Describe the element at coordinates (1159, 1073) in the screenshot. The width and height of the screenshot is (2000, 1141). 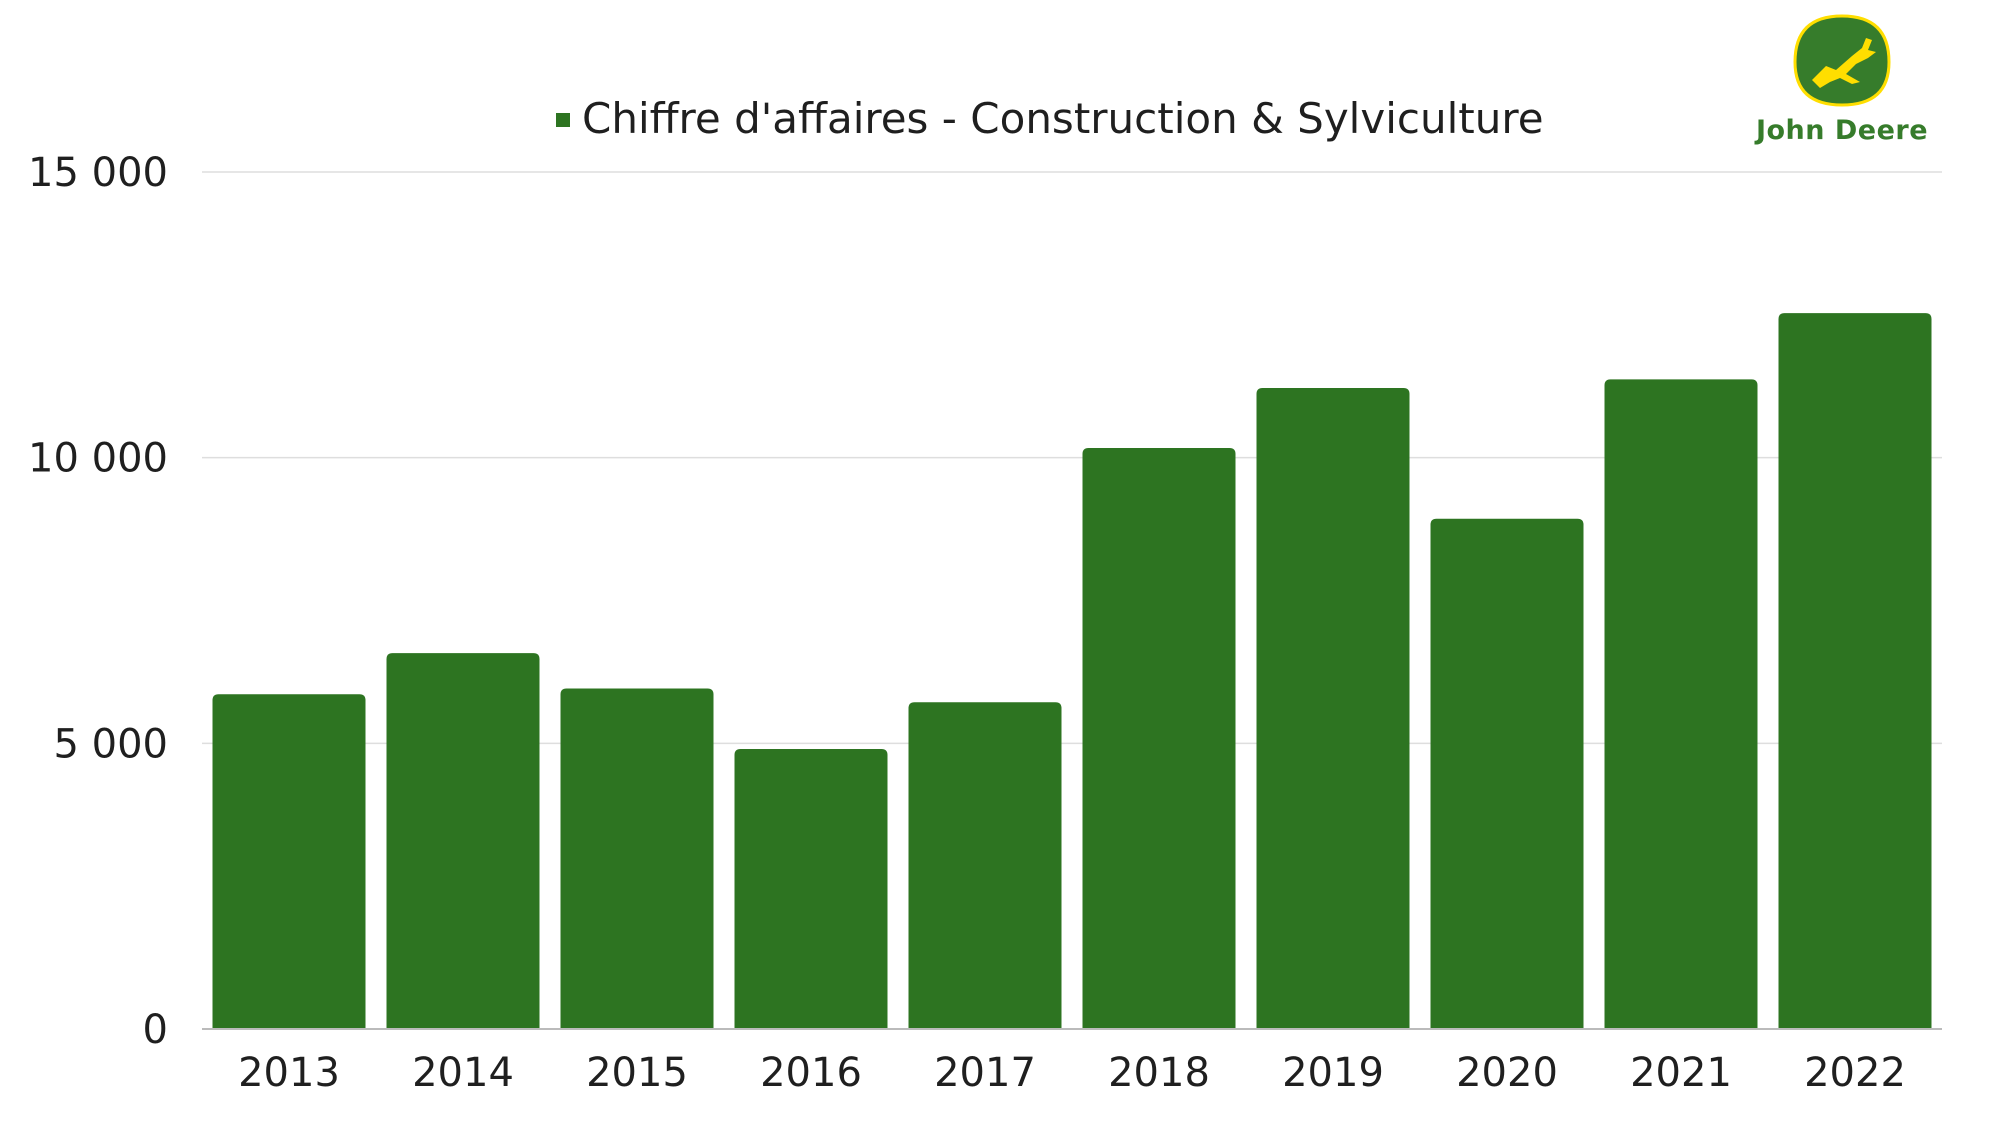
I see `x-tick-label: 2018` at that location.